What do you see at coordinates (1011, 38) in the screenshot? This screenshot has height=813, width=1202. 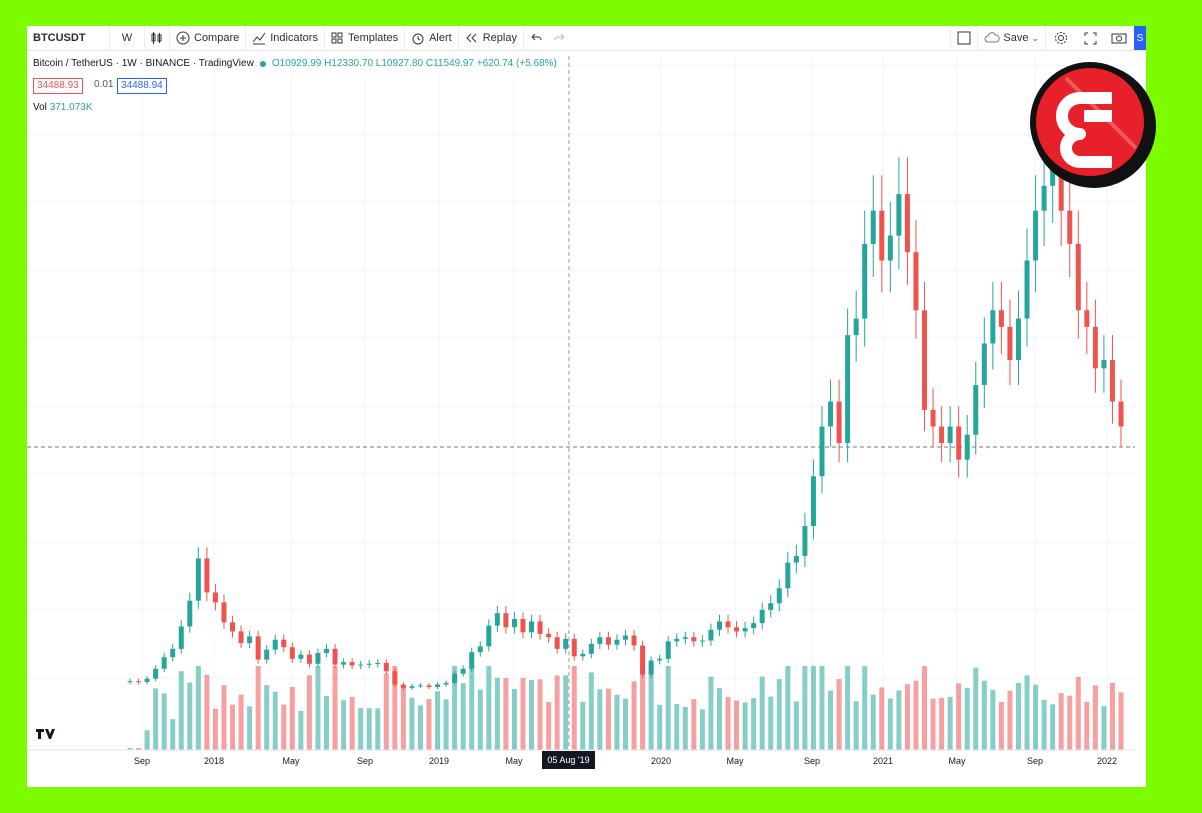 I see `save-button: Save ⌄` at bounding box center [1011, 38].